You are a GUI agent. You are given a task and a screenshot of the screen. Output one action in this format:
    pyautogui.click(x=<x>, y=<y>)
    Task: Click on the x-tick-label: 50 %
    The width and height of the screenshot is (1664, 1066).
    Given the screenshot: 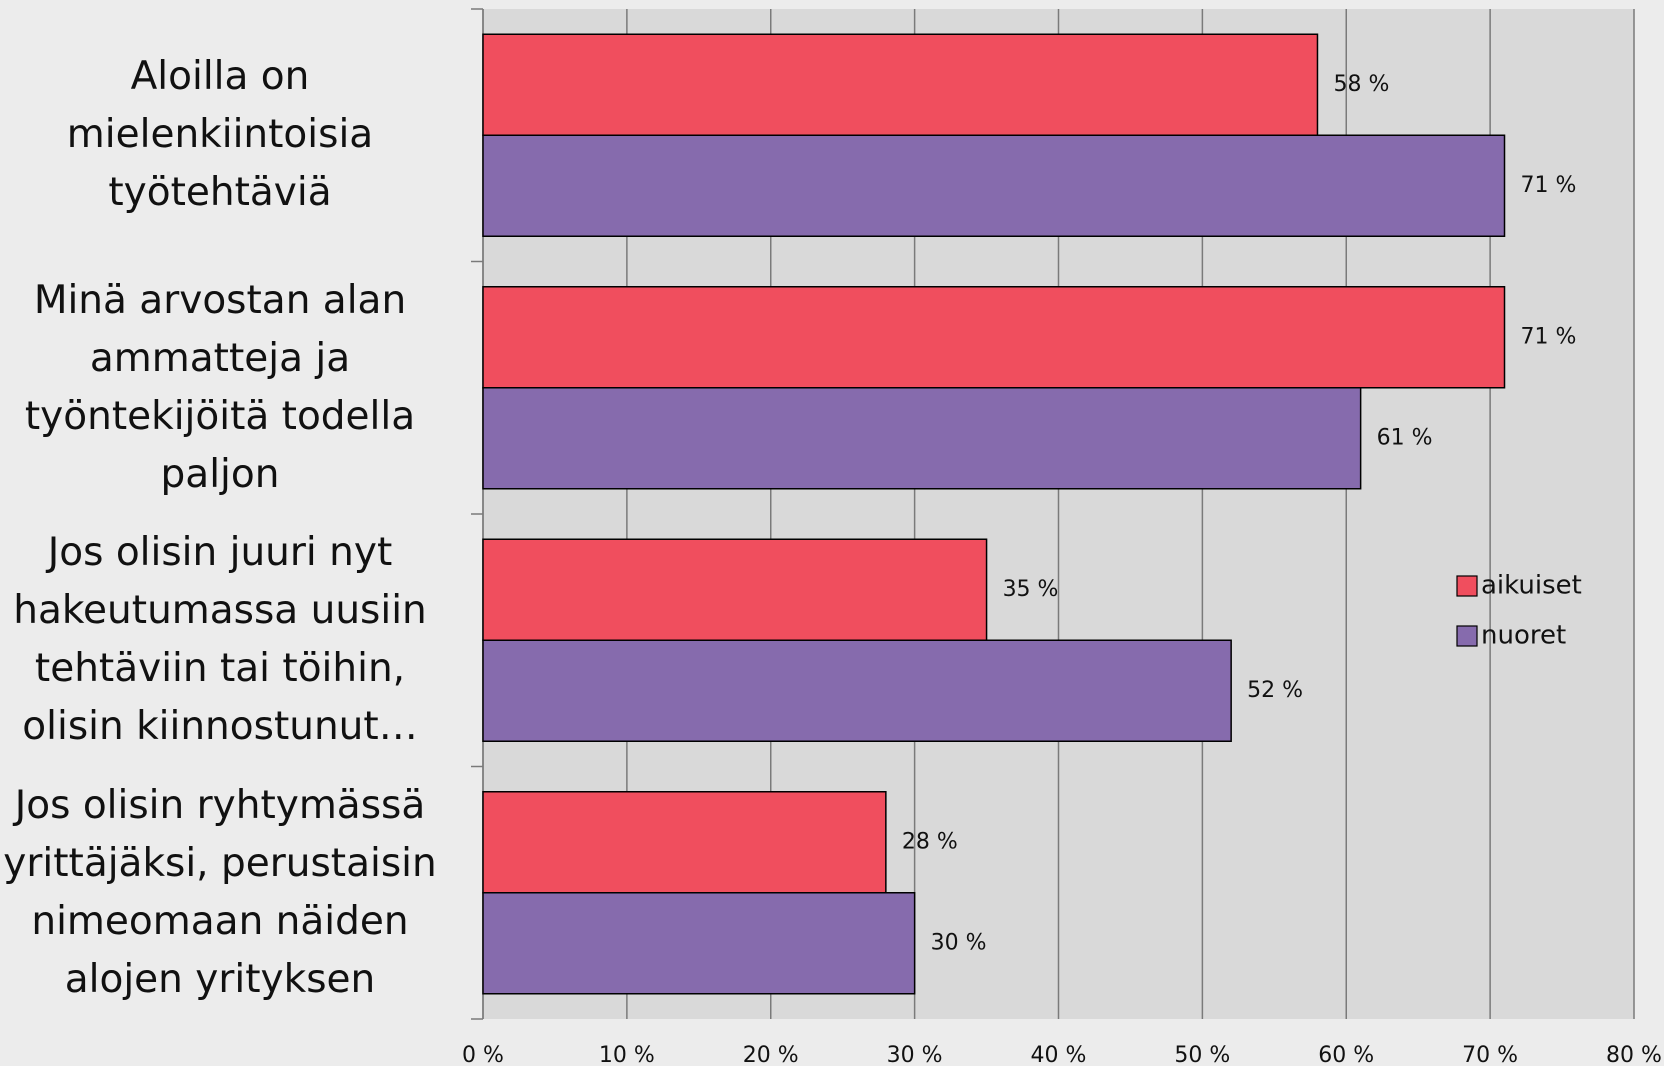 What is the action you would take?
    pyautogui.click(x=1202, y=1054)
    